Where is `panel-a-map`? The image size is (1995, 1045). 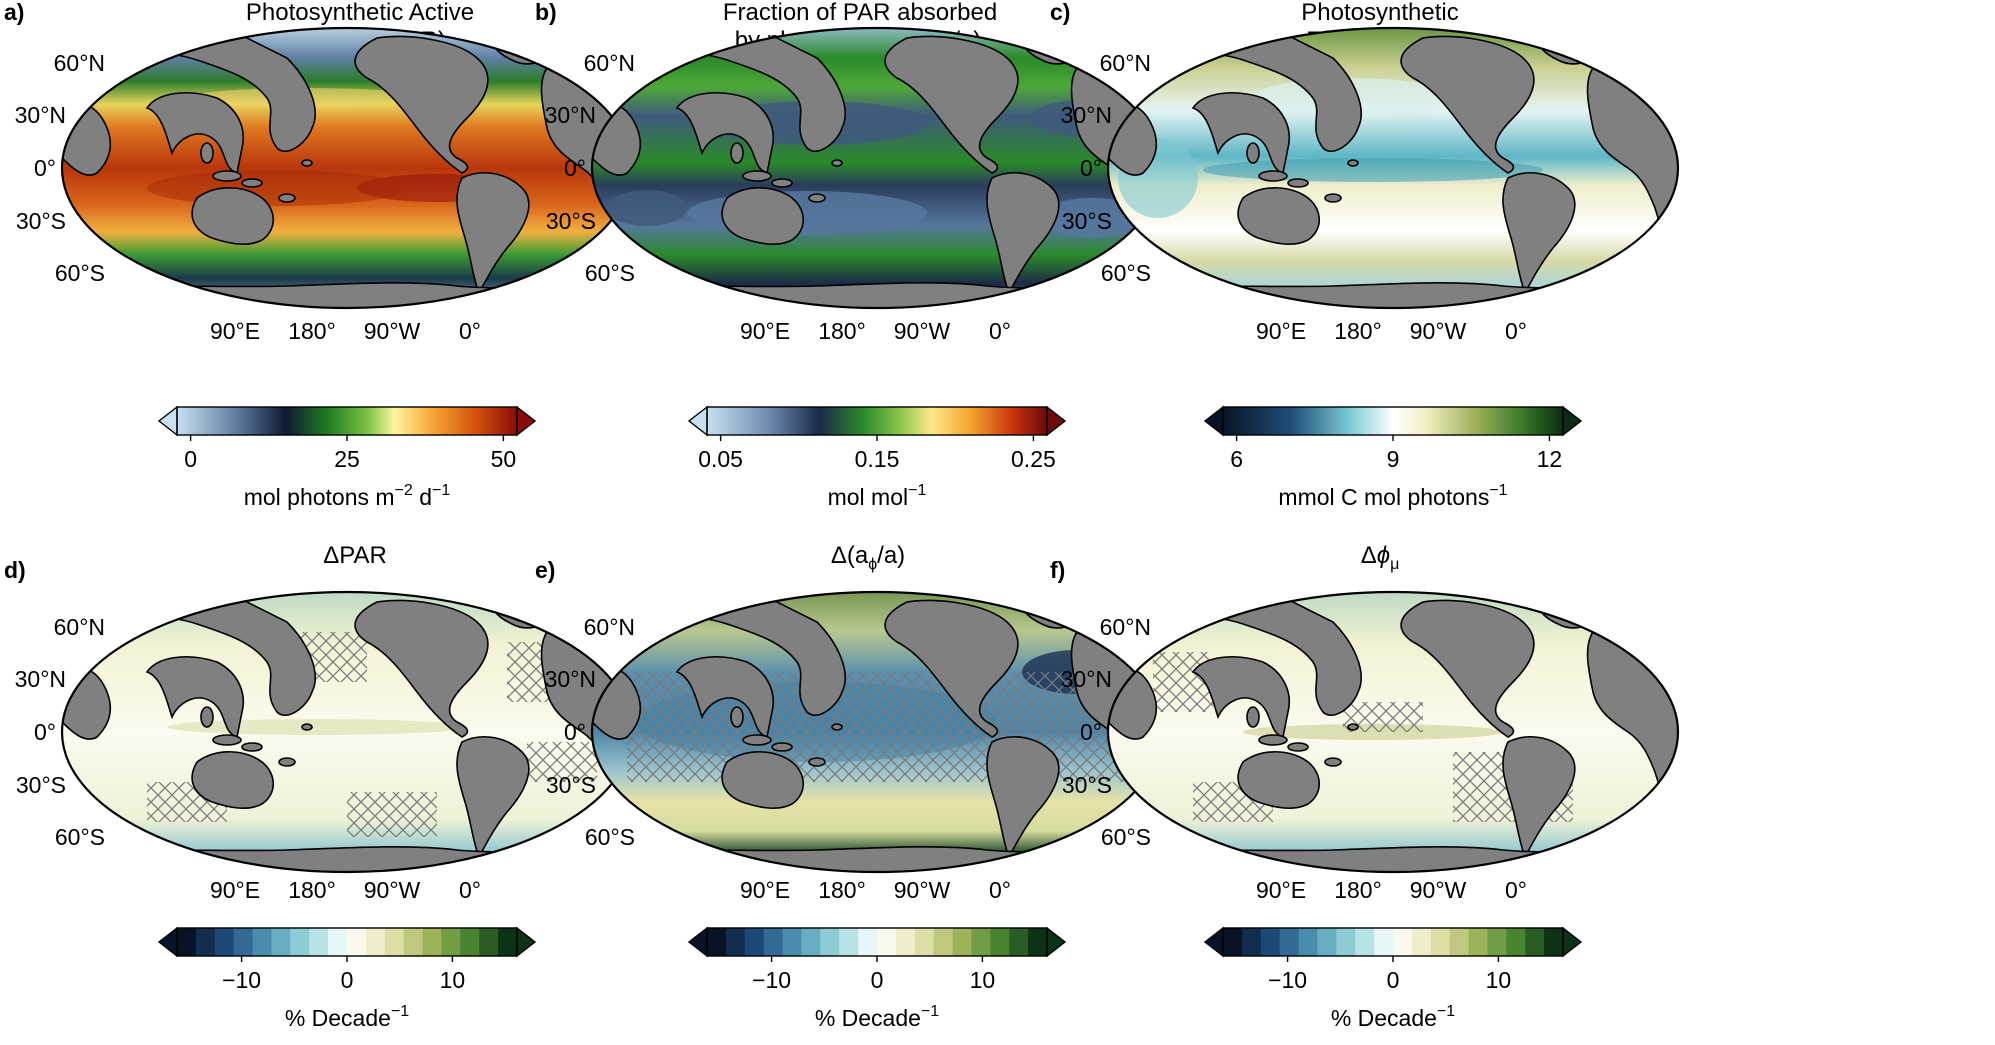
panel-a-map is located at coordinates (347, 168).